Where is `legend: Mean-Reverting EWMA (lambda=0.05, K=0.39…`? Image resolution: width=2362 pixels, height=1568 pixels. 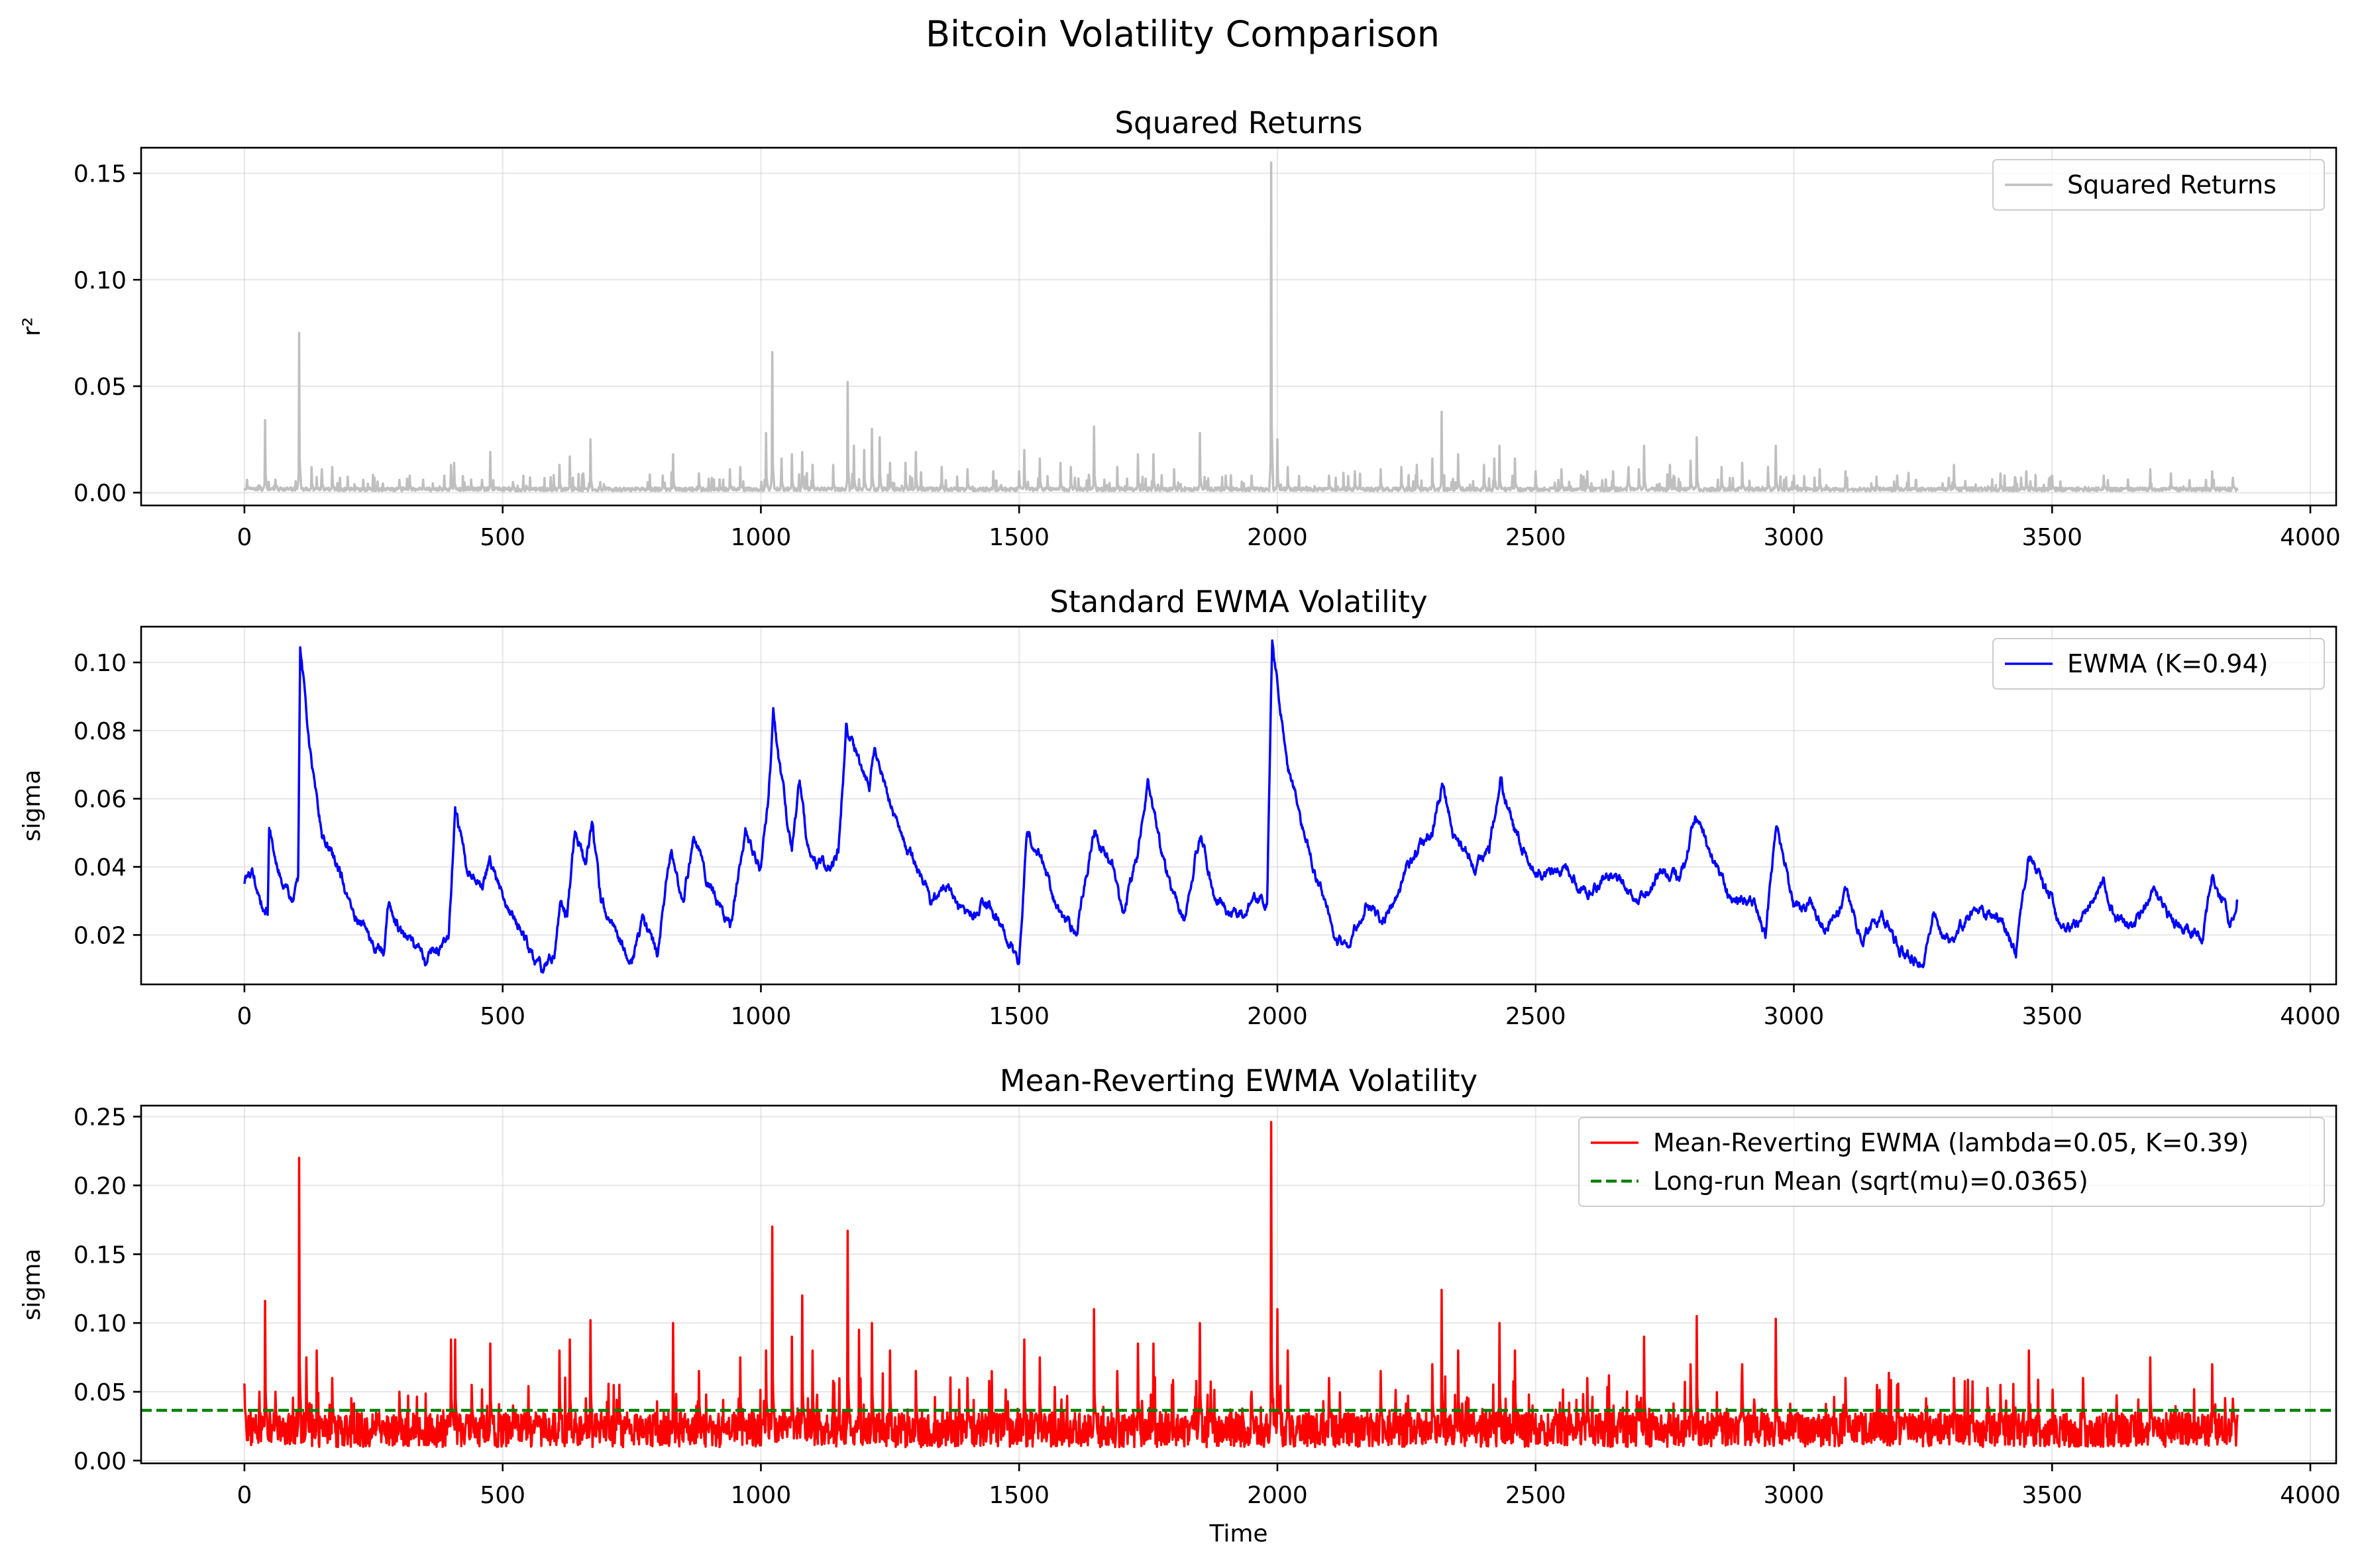 legend: Mean-Reverting EWMA (lambda=0.05, K=0.39… is located at coordinates (1951, 1162).